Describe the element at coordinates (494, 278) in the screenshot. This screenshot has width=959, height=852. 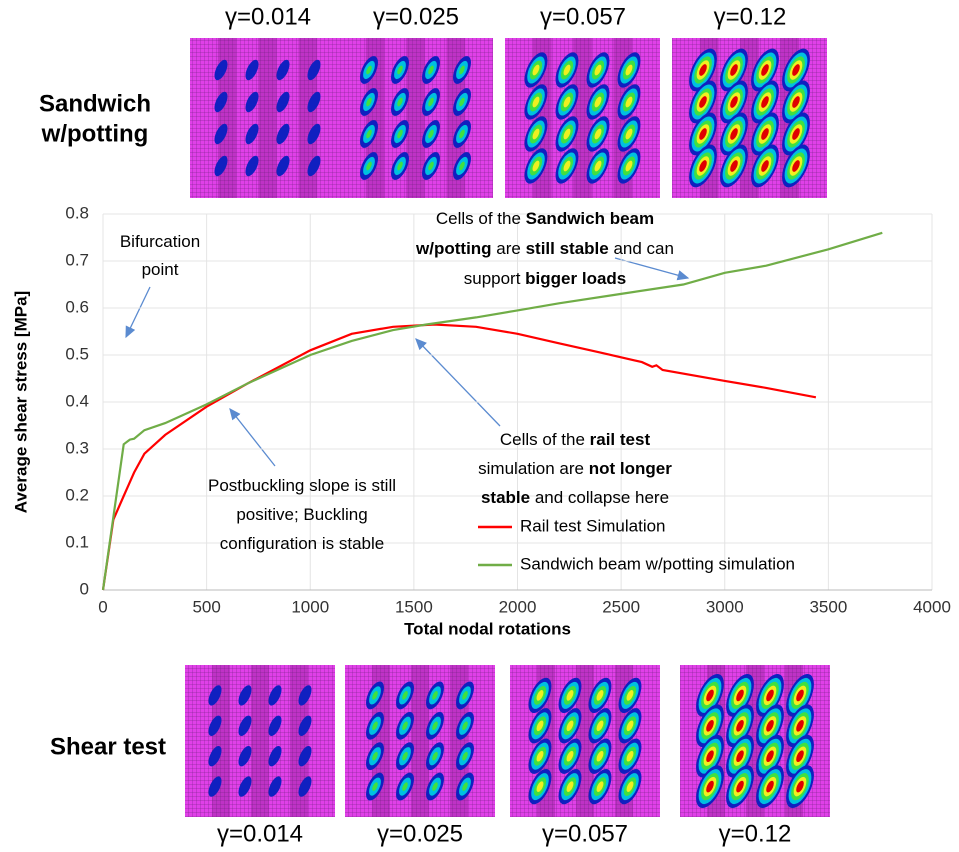
I see `annotation-text: support` at that location.